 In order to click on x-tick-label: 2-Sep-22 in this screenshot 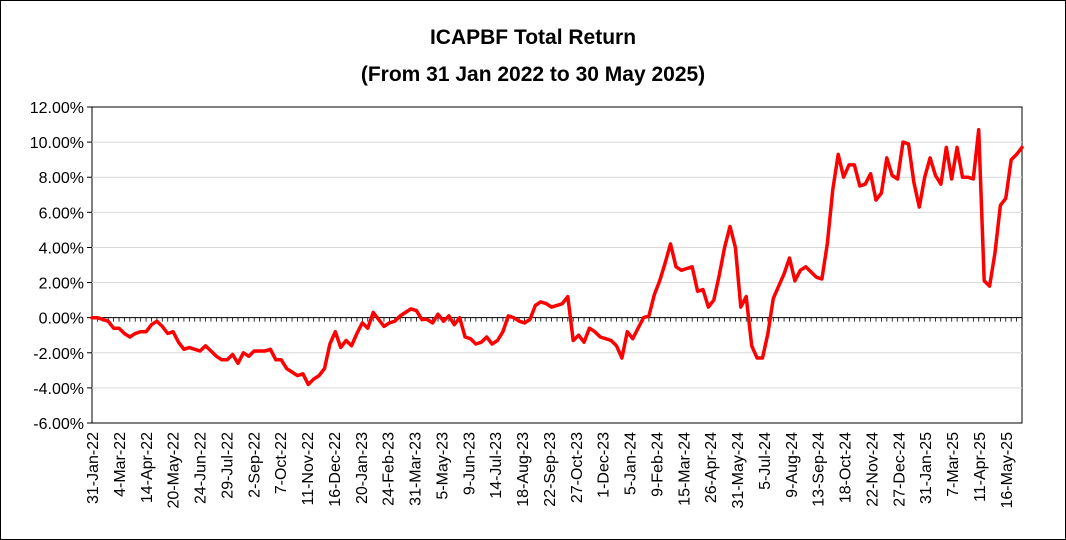, I will do `click(254, 465)`.